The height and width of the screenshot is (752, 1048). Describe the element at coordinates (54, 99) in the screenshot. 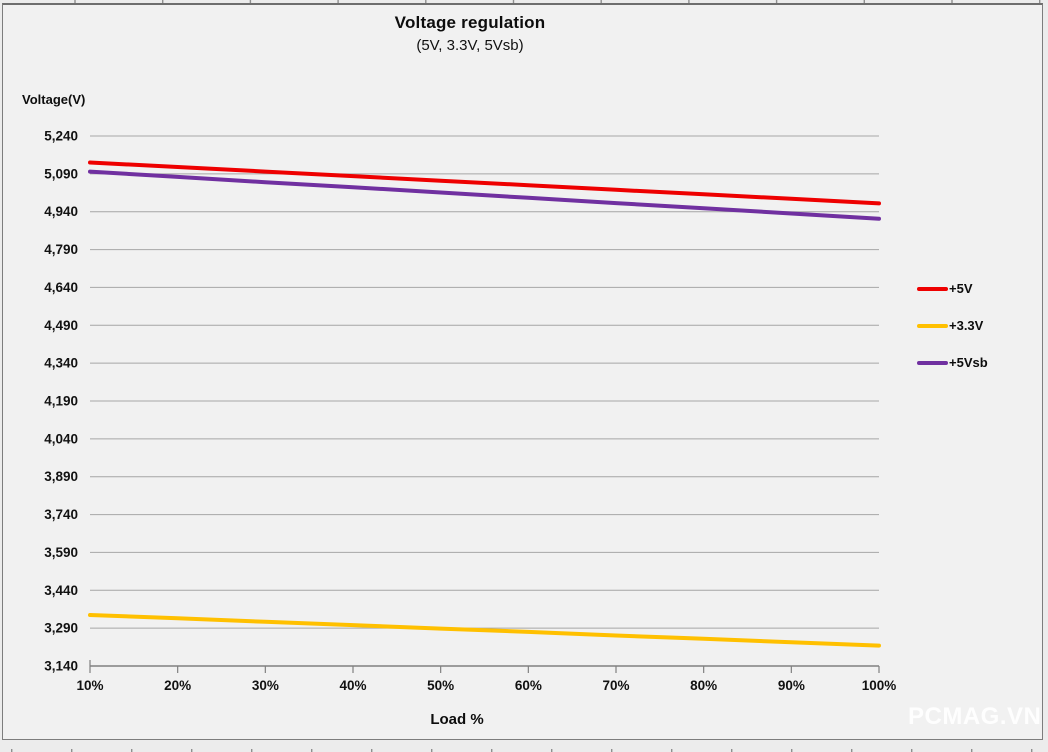

I see `y-axis-title: Voltage(V)` at that location.